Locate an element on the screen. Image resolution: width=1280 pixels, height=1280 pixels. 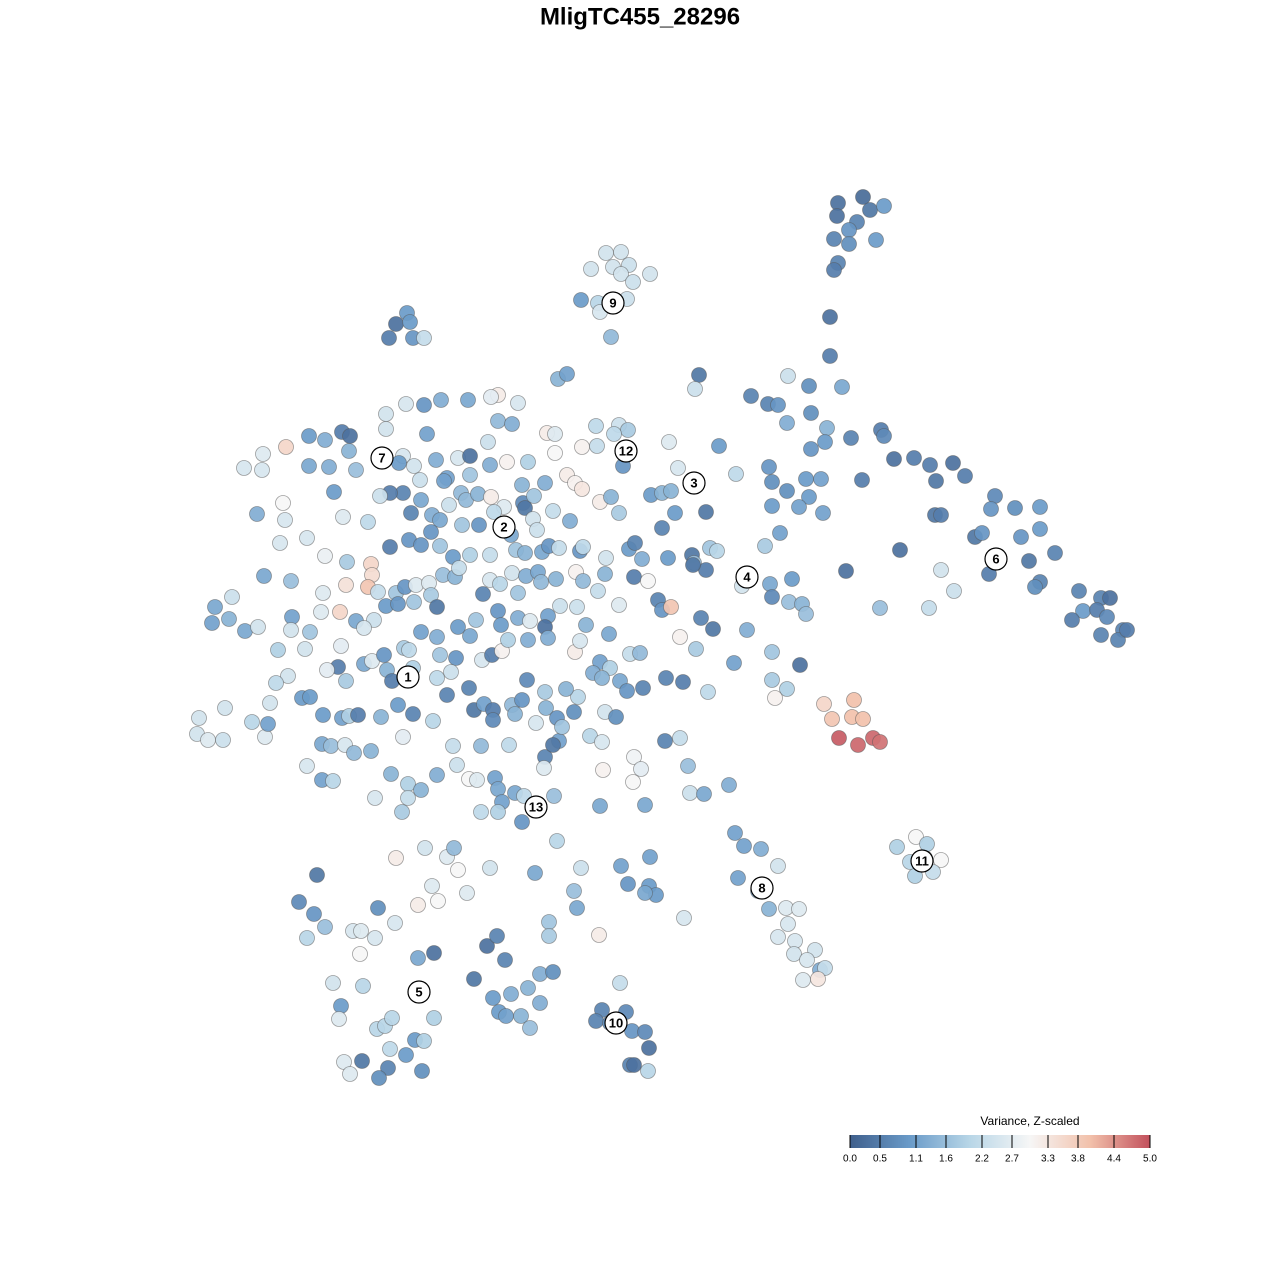
cluster-label: 4 is located at coordinates (747, 576).